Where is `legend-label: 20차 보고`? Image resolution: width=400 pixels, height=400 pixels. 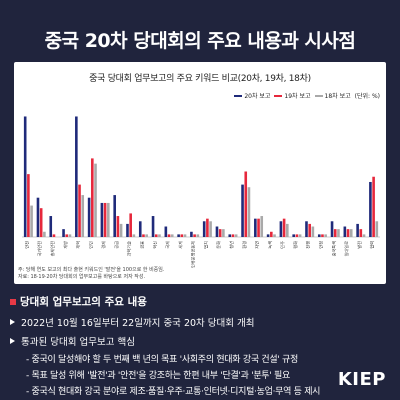
legend-label: 20차 보고 is located at coordinates (257, 96).